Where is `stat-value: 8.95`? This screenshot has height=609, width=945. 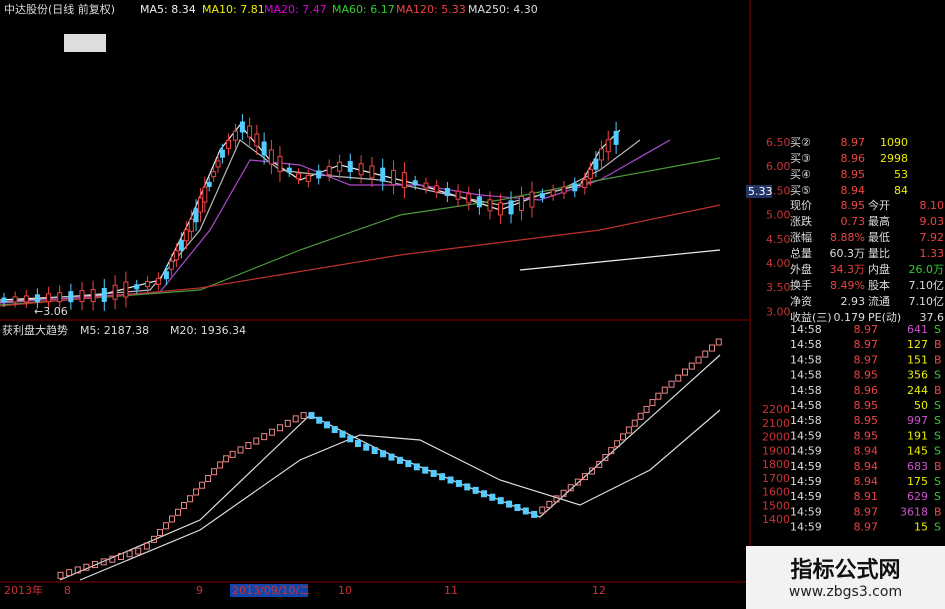 stat-value: 8.95 is located at coordinates (853, 205).